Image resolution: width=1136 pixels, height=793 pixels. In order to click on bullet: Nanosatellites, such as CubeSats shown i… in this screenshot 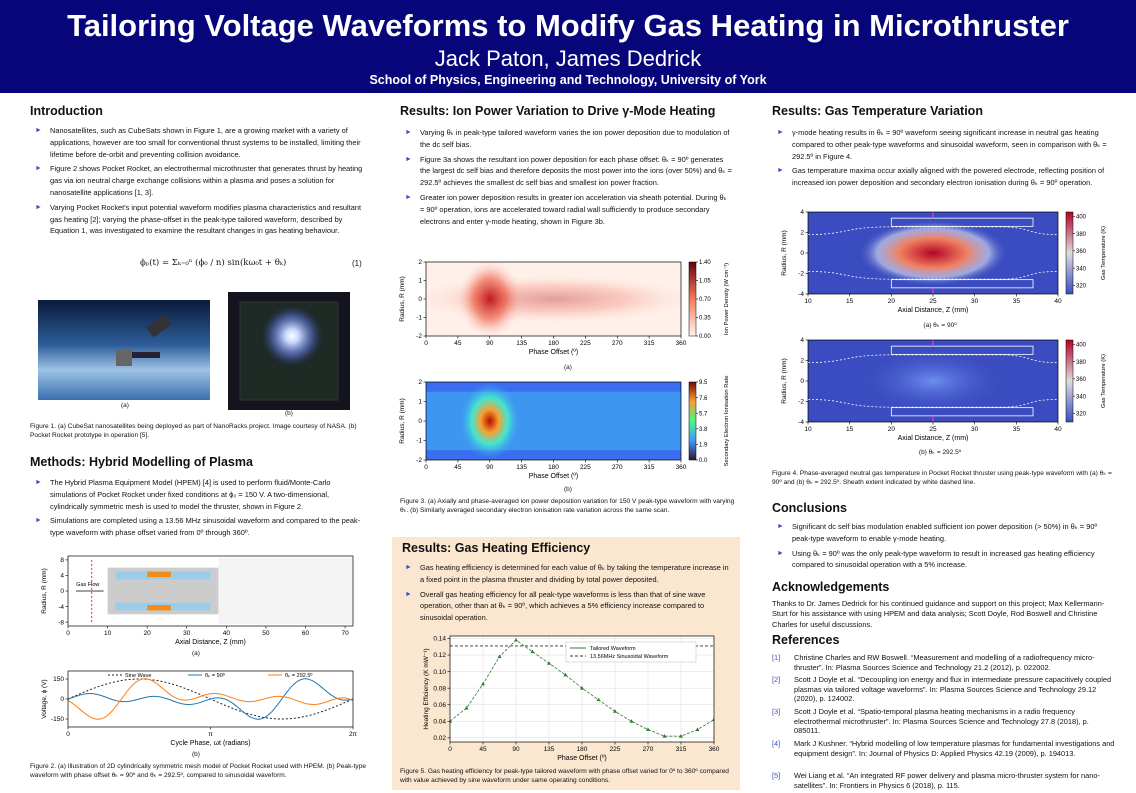, I will do `click(198, 142)`.